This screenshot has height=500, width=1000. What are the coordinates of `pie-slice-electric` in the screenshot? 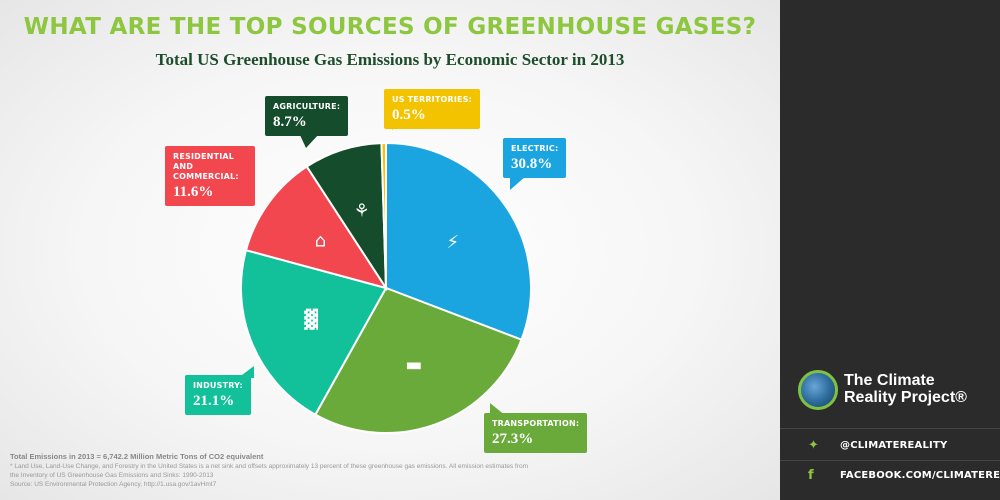 It's located at (458, 241).